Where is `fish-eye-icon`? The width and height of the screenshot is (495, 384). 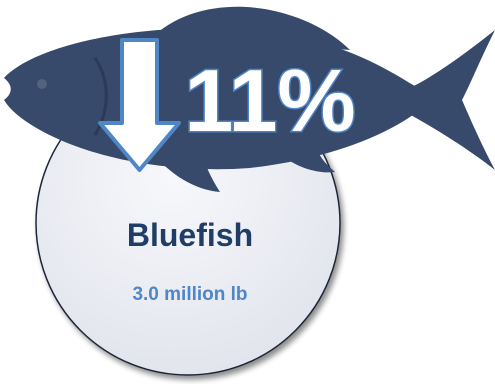 fish-eye-icon is located at coordinates (42, 84).